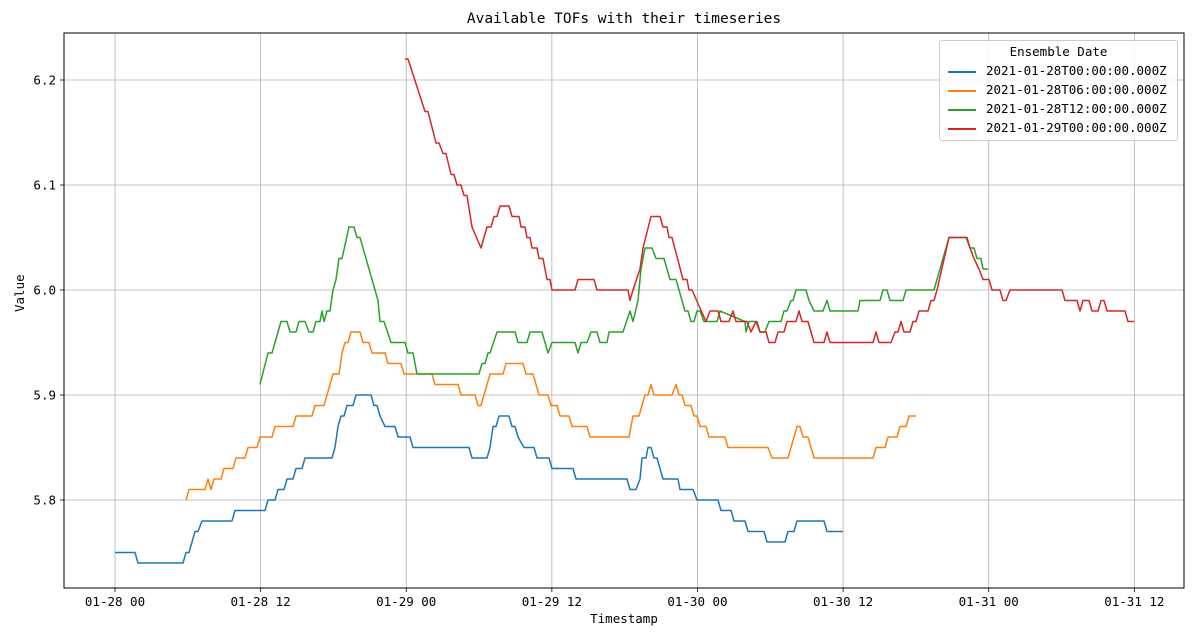  What do you see at coordinates (989, 601) in the screenshot?
I see `x-tick-label: 01-31 00` at bounding box center [989, 601].